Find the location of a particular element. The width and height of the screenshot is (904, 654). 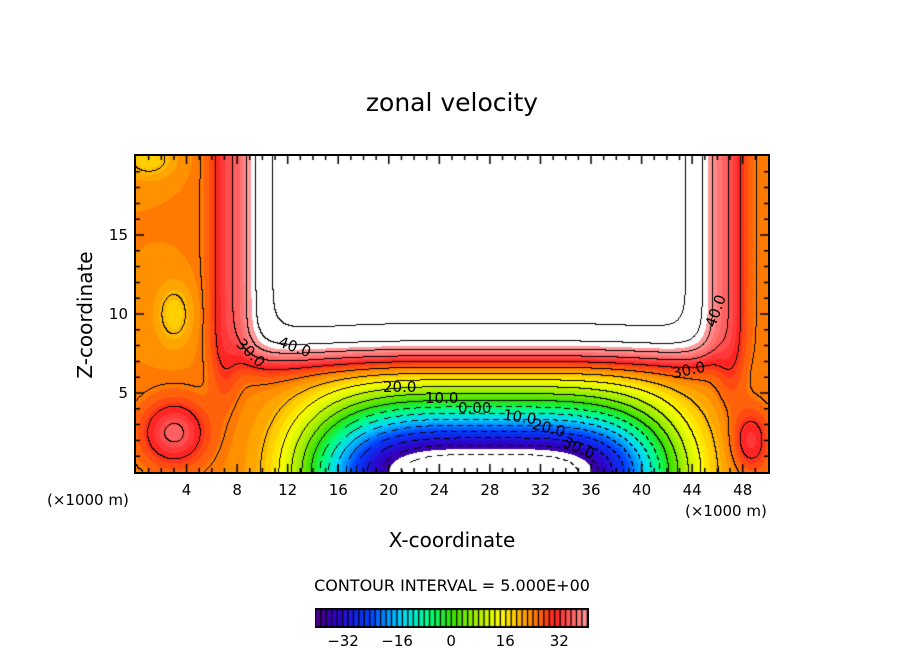

x-tick-label: 8 is located at coordinates (237, 490).